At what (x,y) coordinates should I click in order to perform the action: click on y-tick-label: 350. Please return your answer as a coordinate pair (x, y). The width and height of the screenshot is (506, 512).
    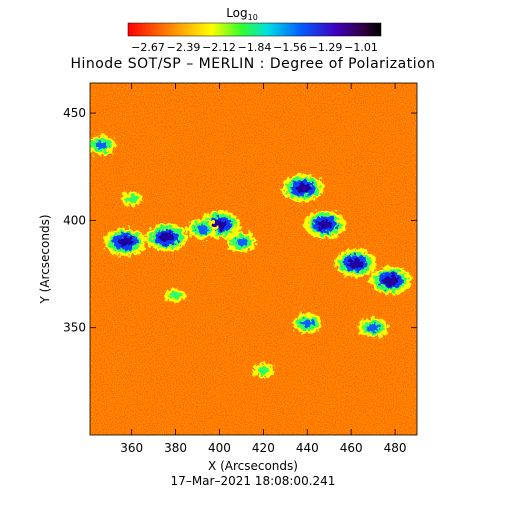
    Looking at the image, I should click on (74, 328).